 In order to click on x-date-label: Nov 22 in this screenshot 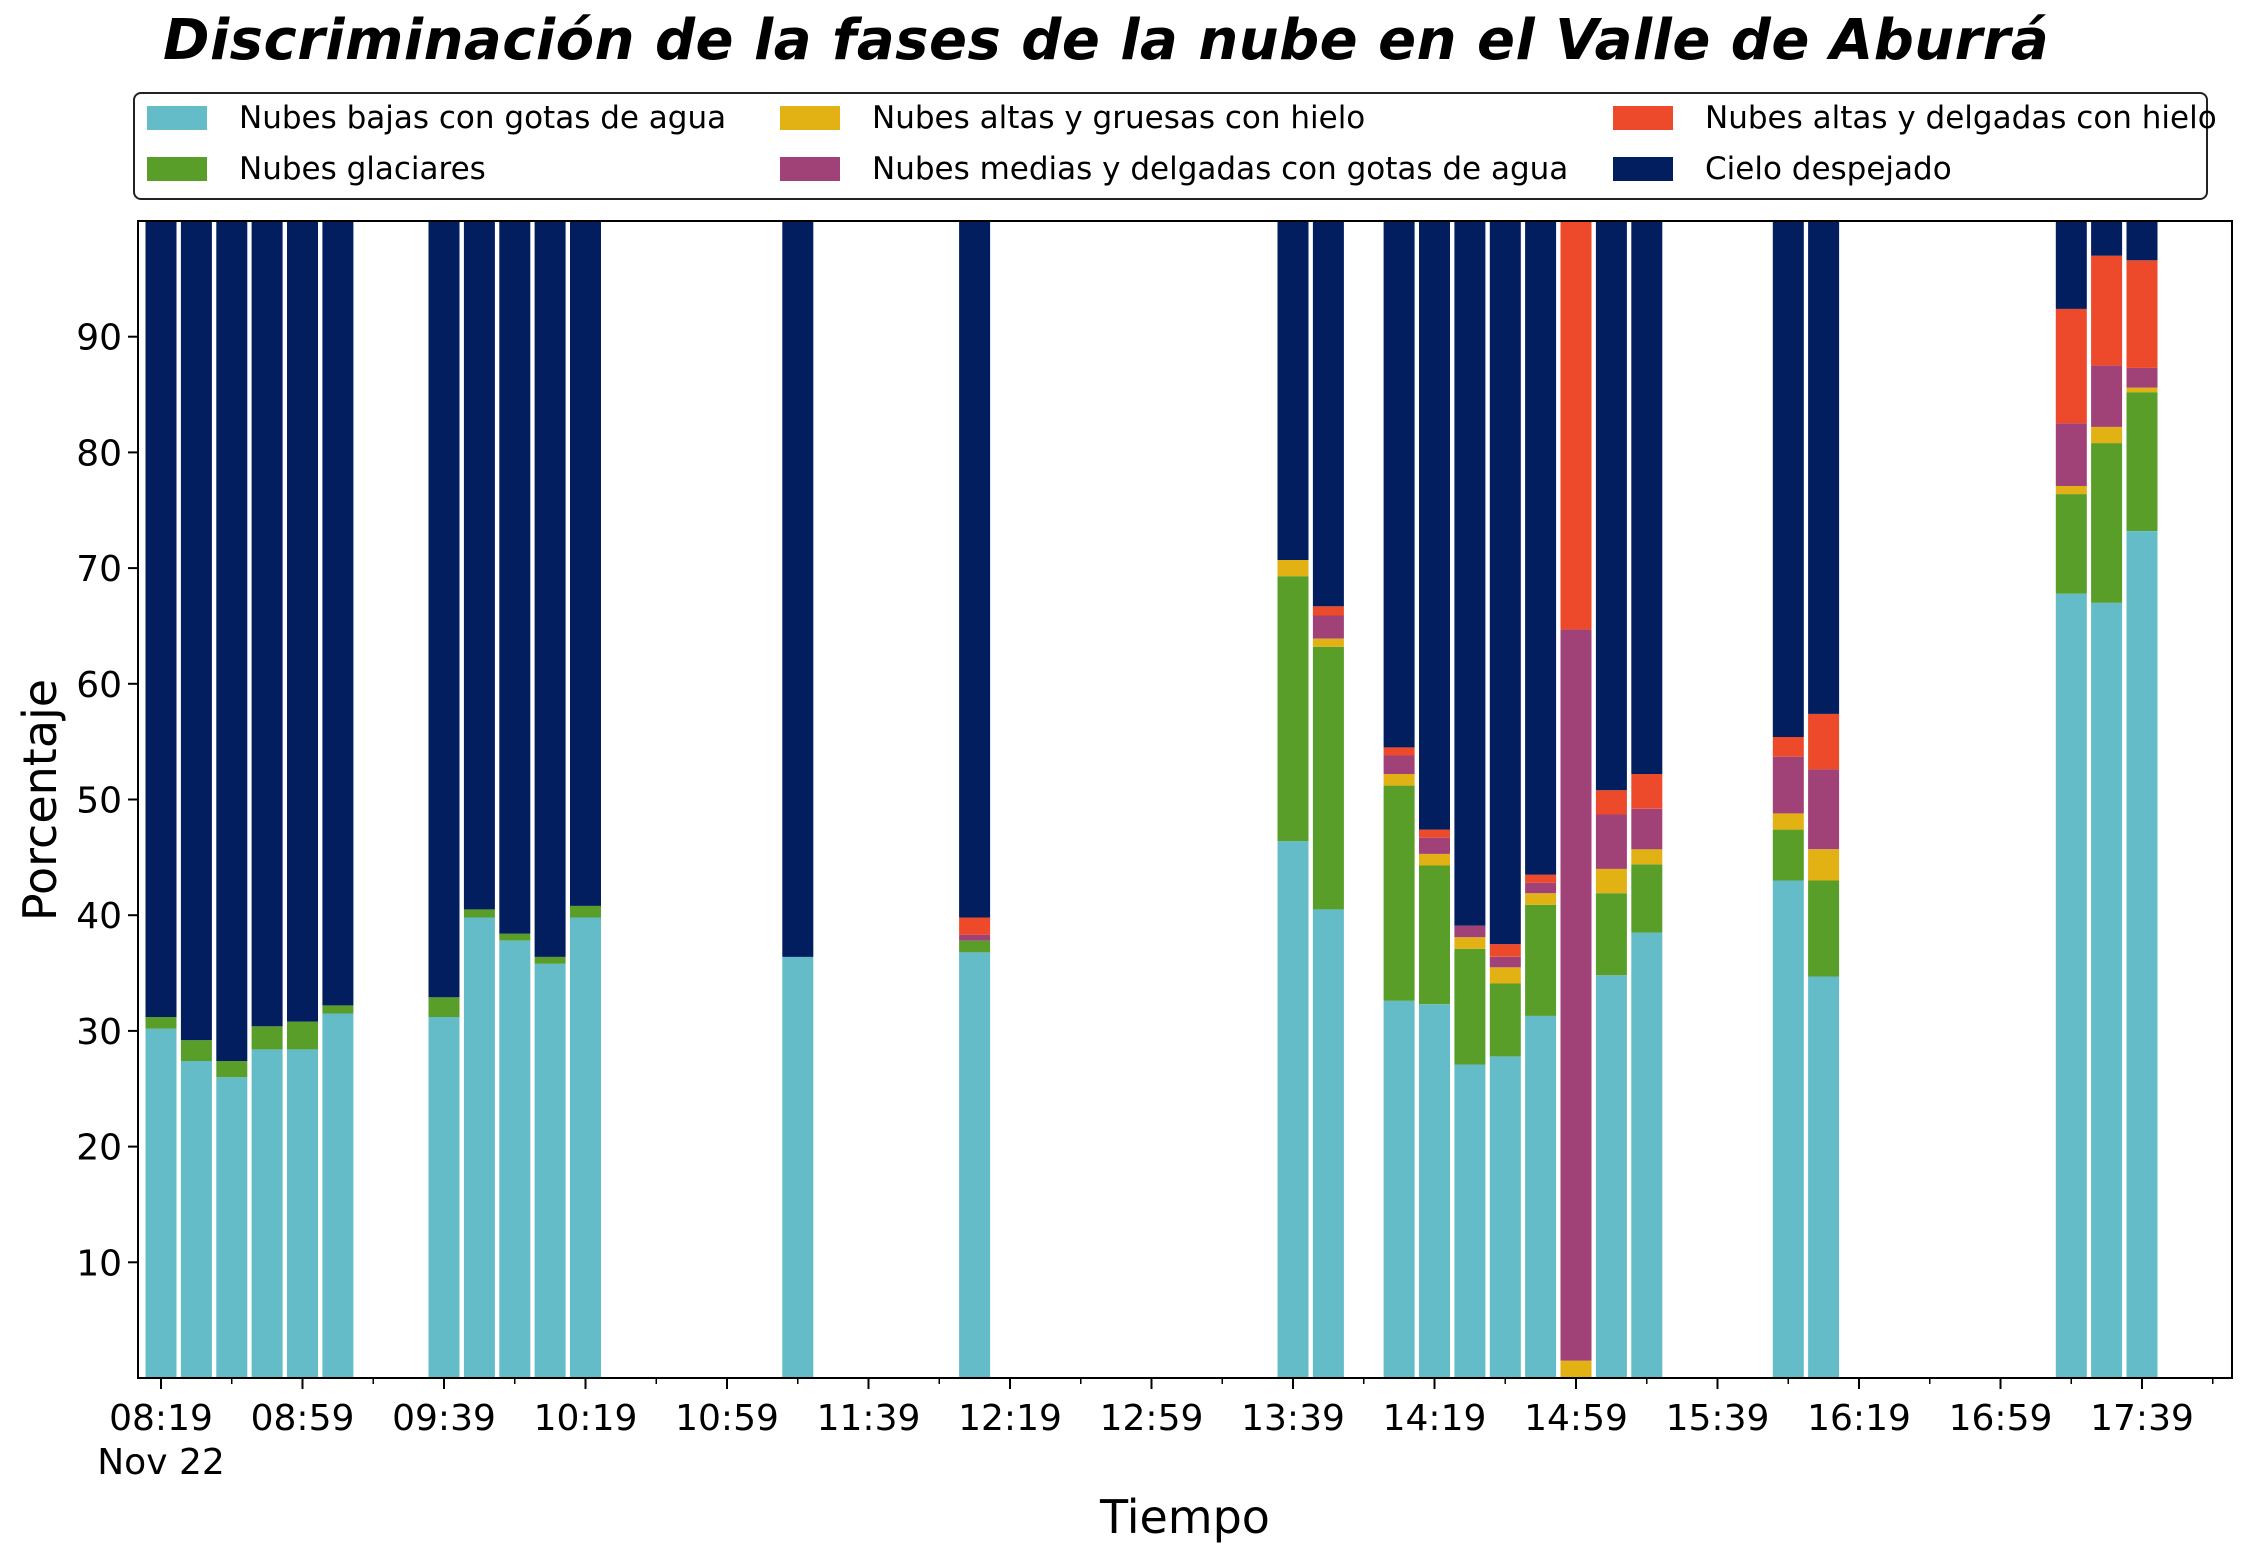, I will do `click(161, 1462)`.